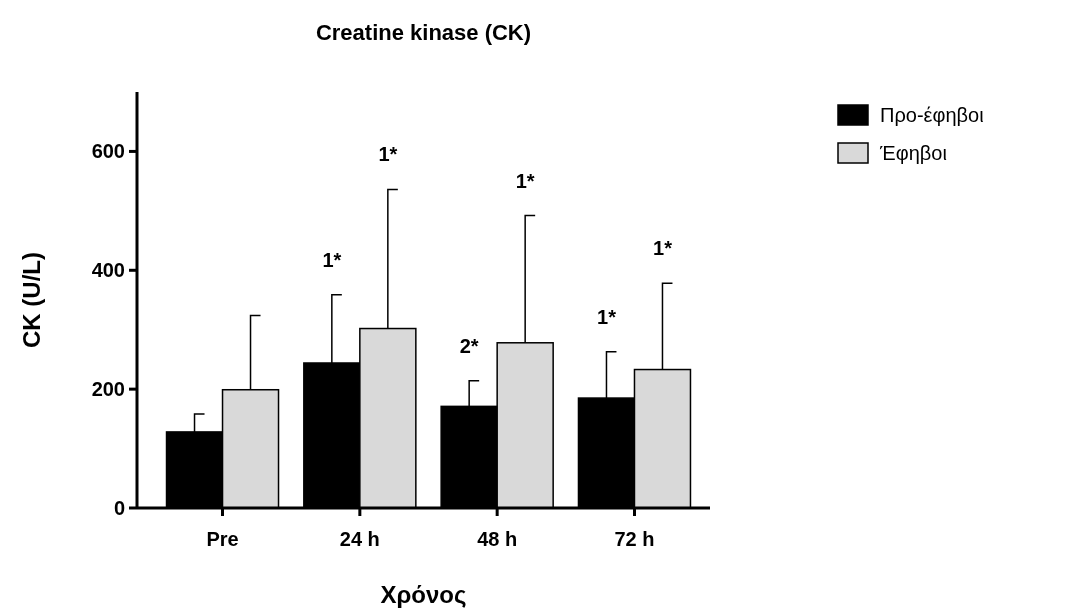 This screenshot has width=1070, height=615. I want to click on x-tick-label: 24 h, so click(359, 539).